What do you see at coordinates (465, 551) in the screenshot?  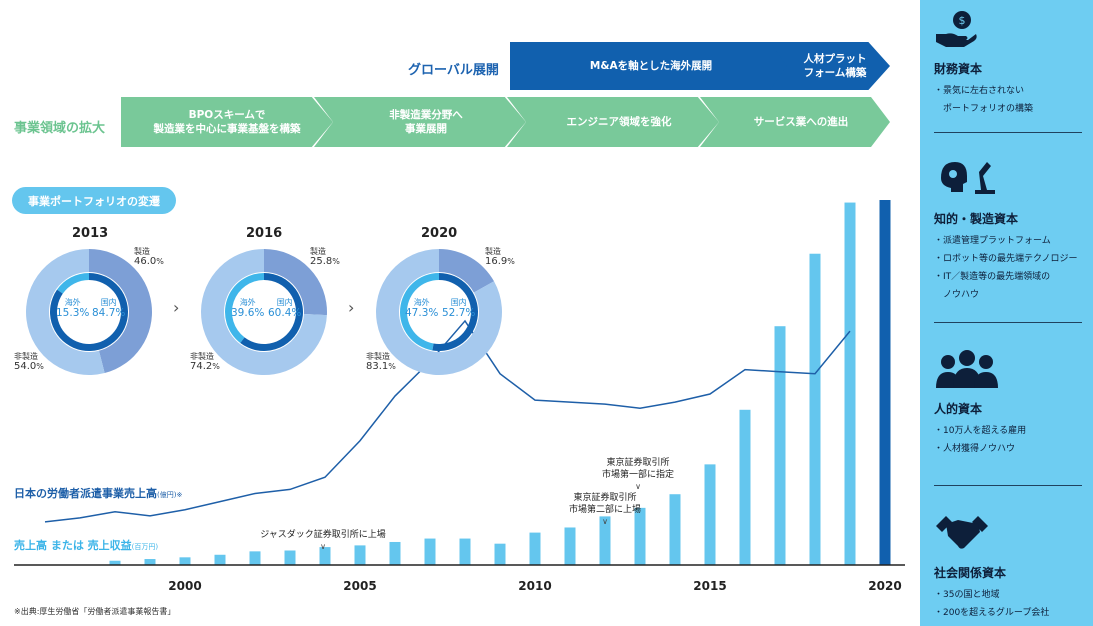 I see `bar-2008` at bounding box center [465, 551].